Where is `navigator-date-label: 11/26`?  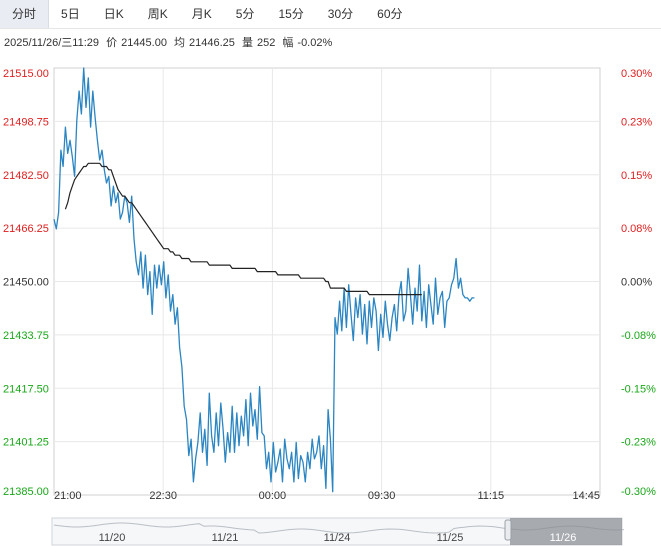
navigator-date-label: 11/26 is located at coordinates (563, 538).